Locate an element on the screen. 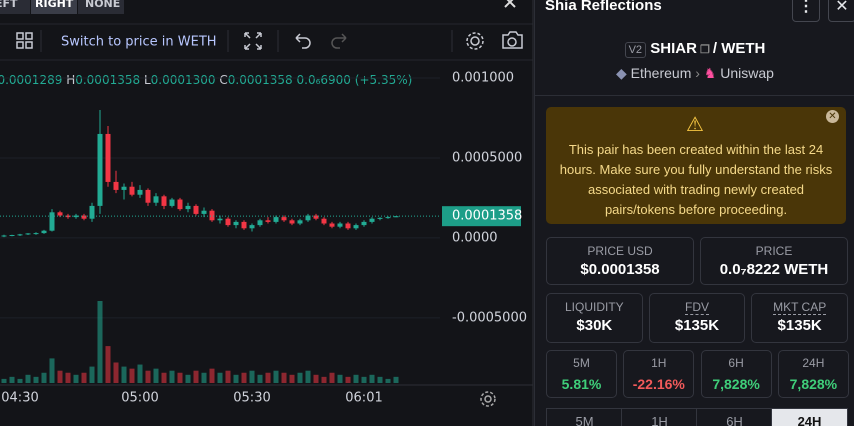  tab-right-label: RIGHT is located at coordinates (54, 5).